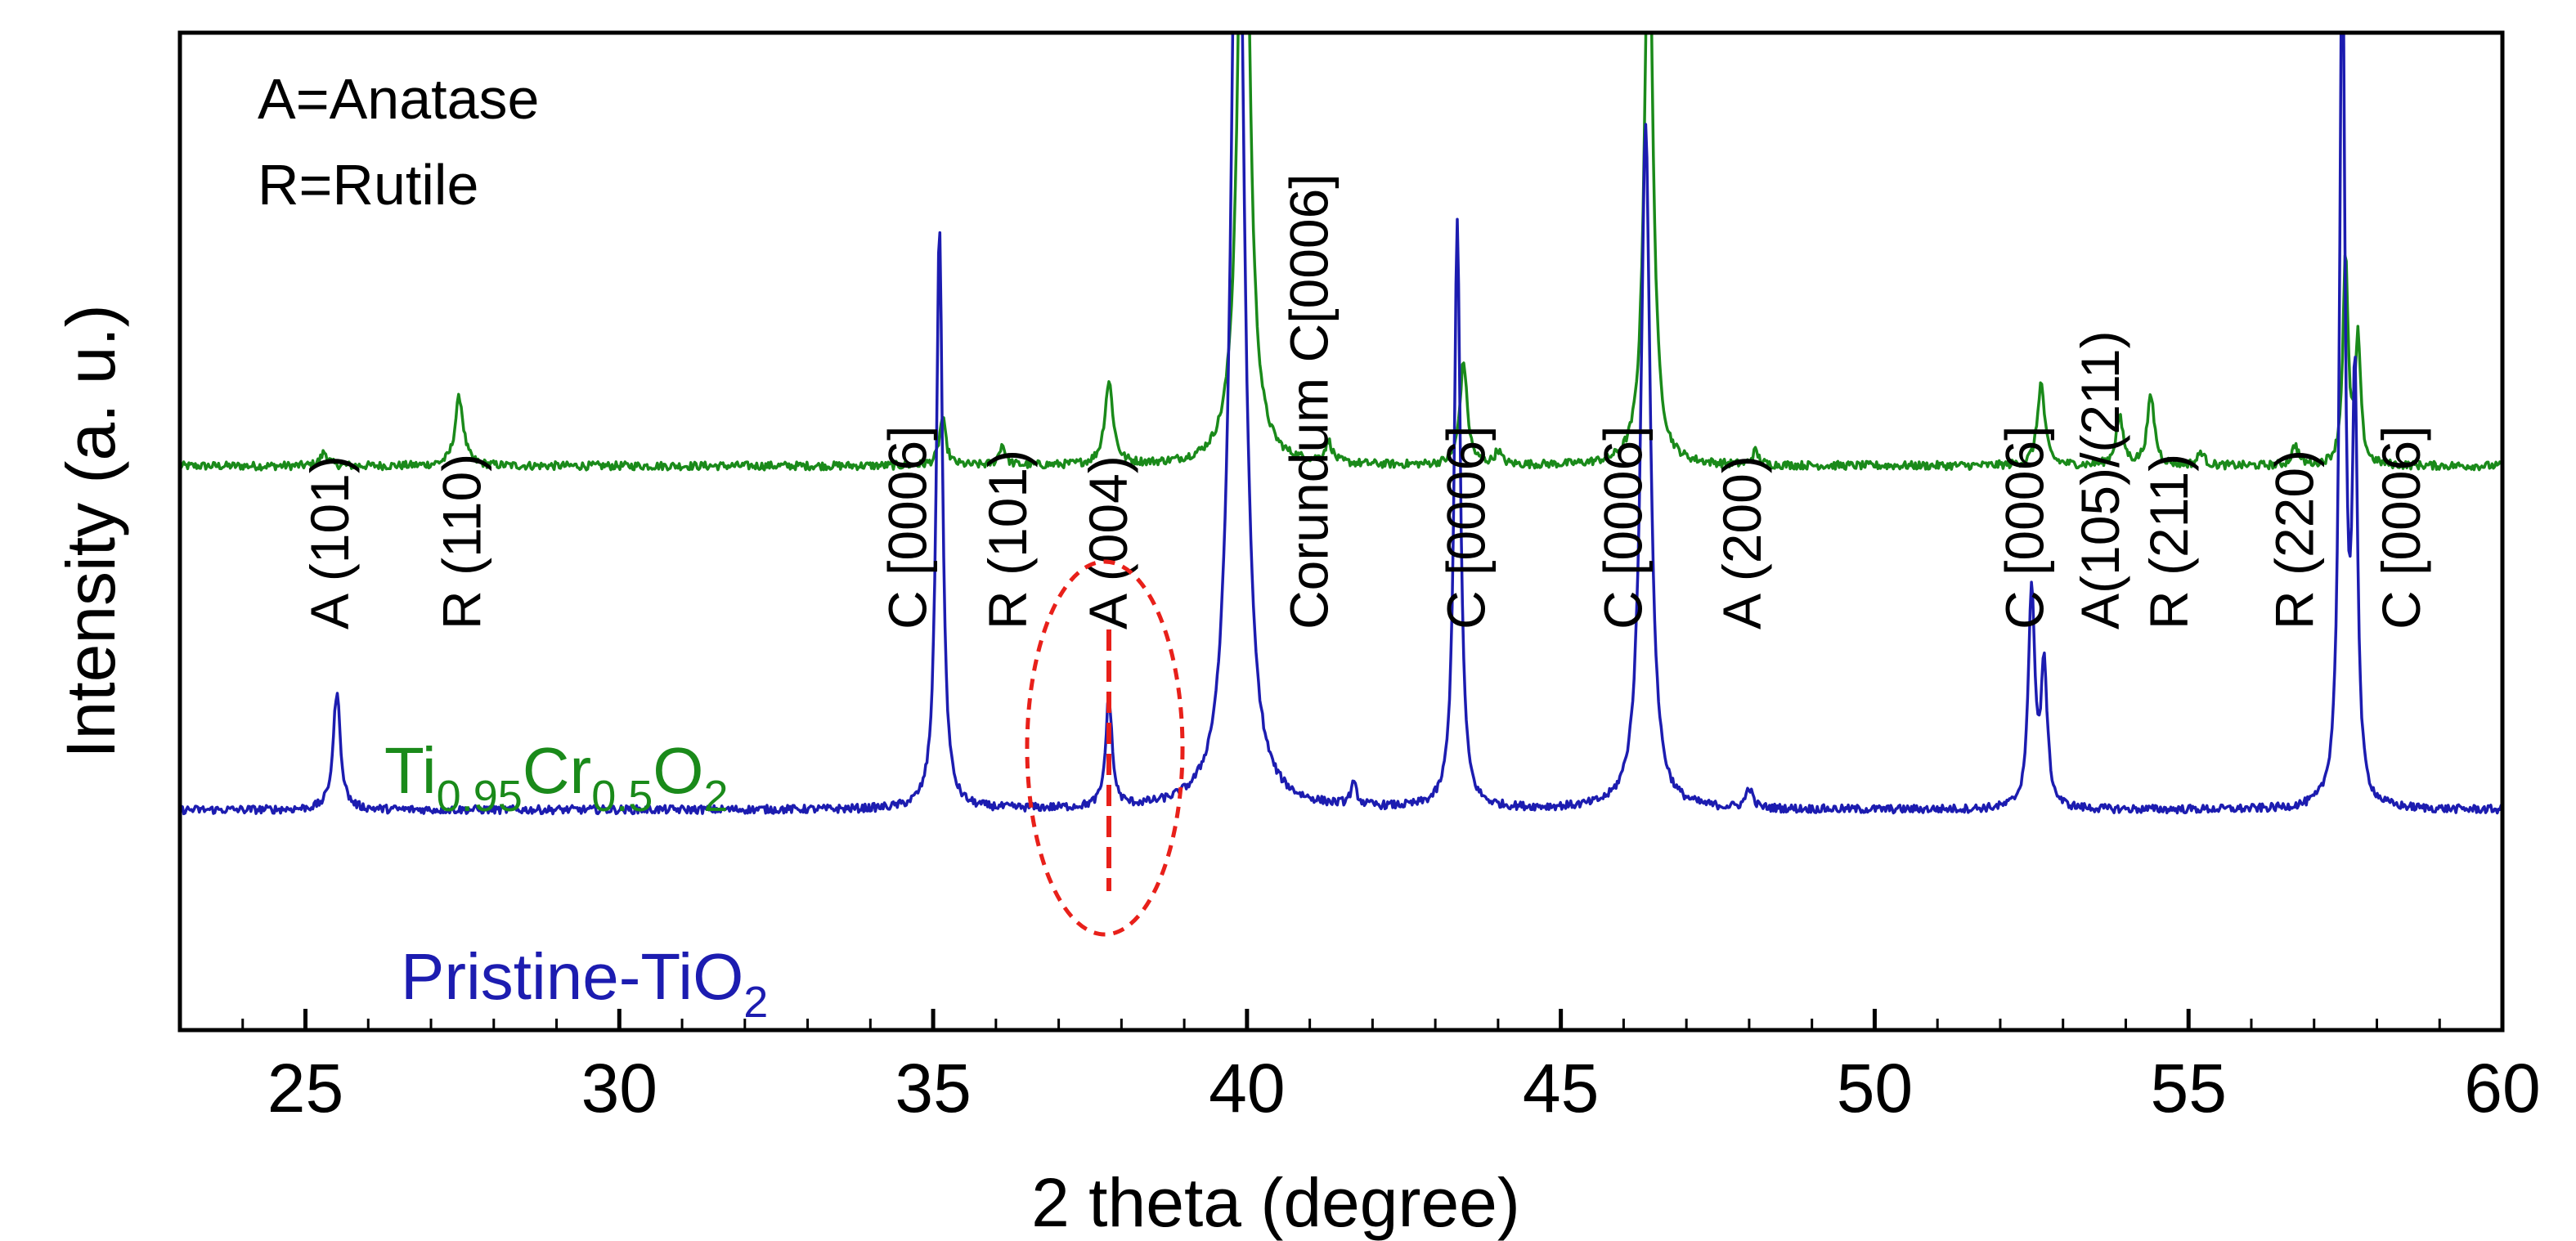 This screenshot has height=1241, width=2576. What do you see at coordinates (411, 770) in the screenshot?
I see `series-label-doped-part: Ti` at bounding box center [411, 770].